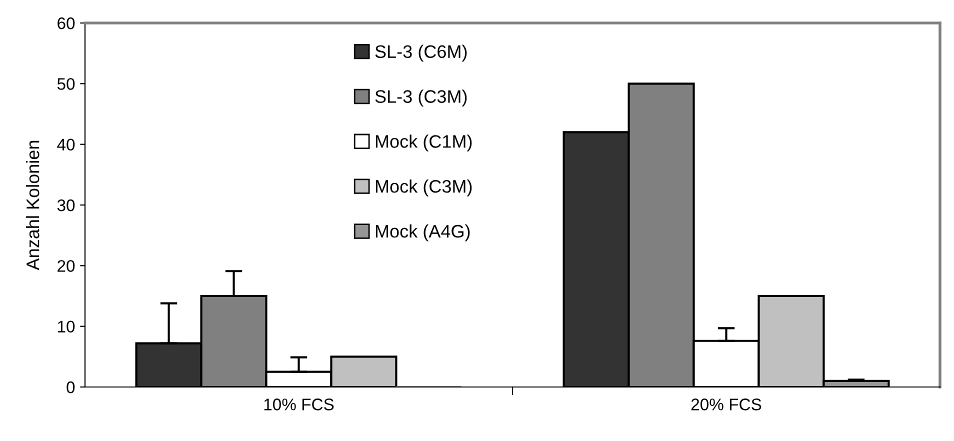 The width and height of the screenshot is (954, 441). What do you see at coordinates (66, 205) in the screenshot?
I see `y-tick-label: 30` at bounding box center [66, 205].